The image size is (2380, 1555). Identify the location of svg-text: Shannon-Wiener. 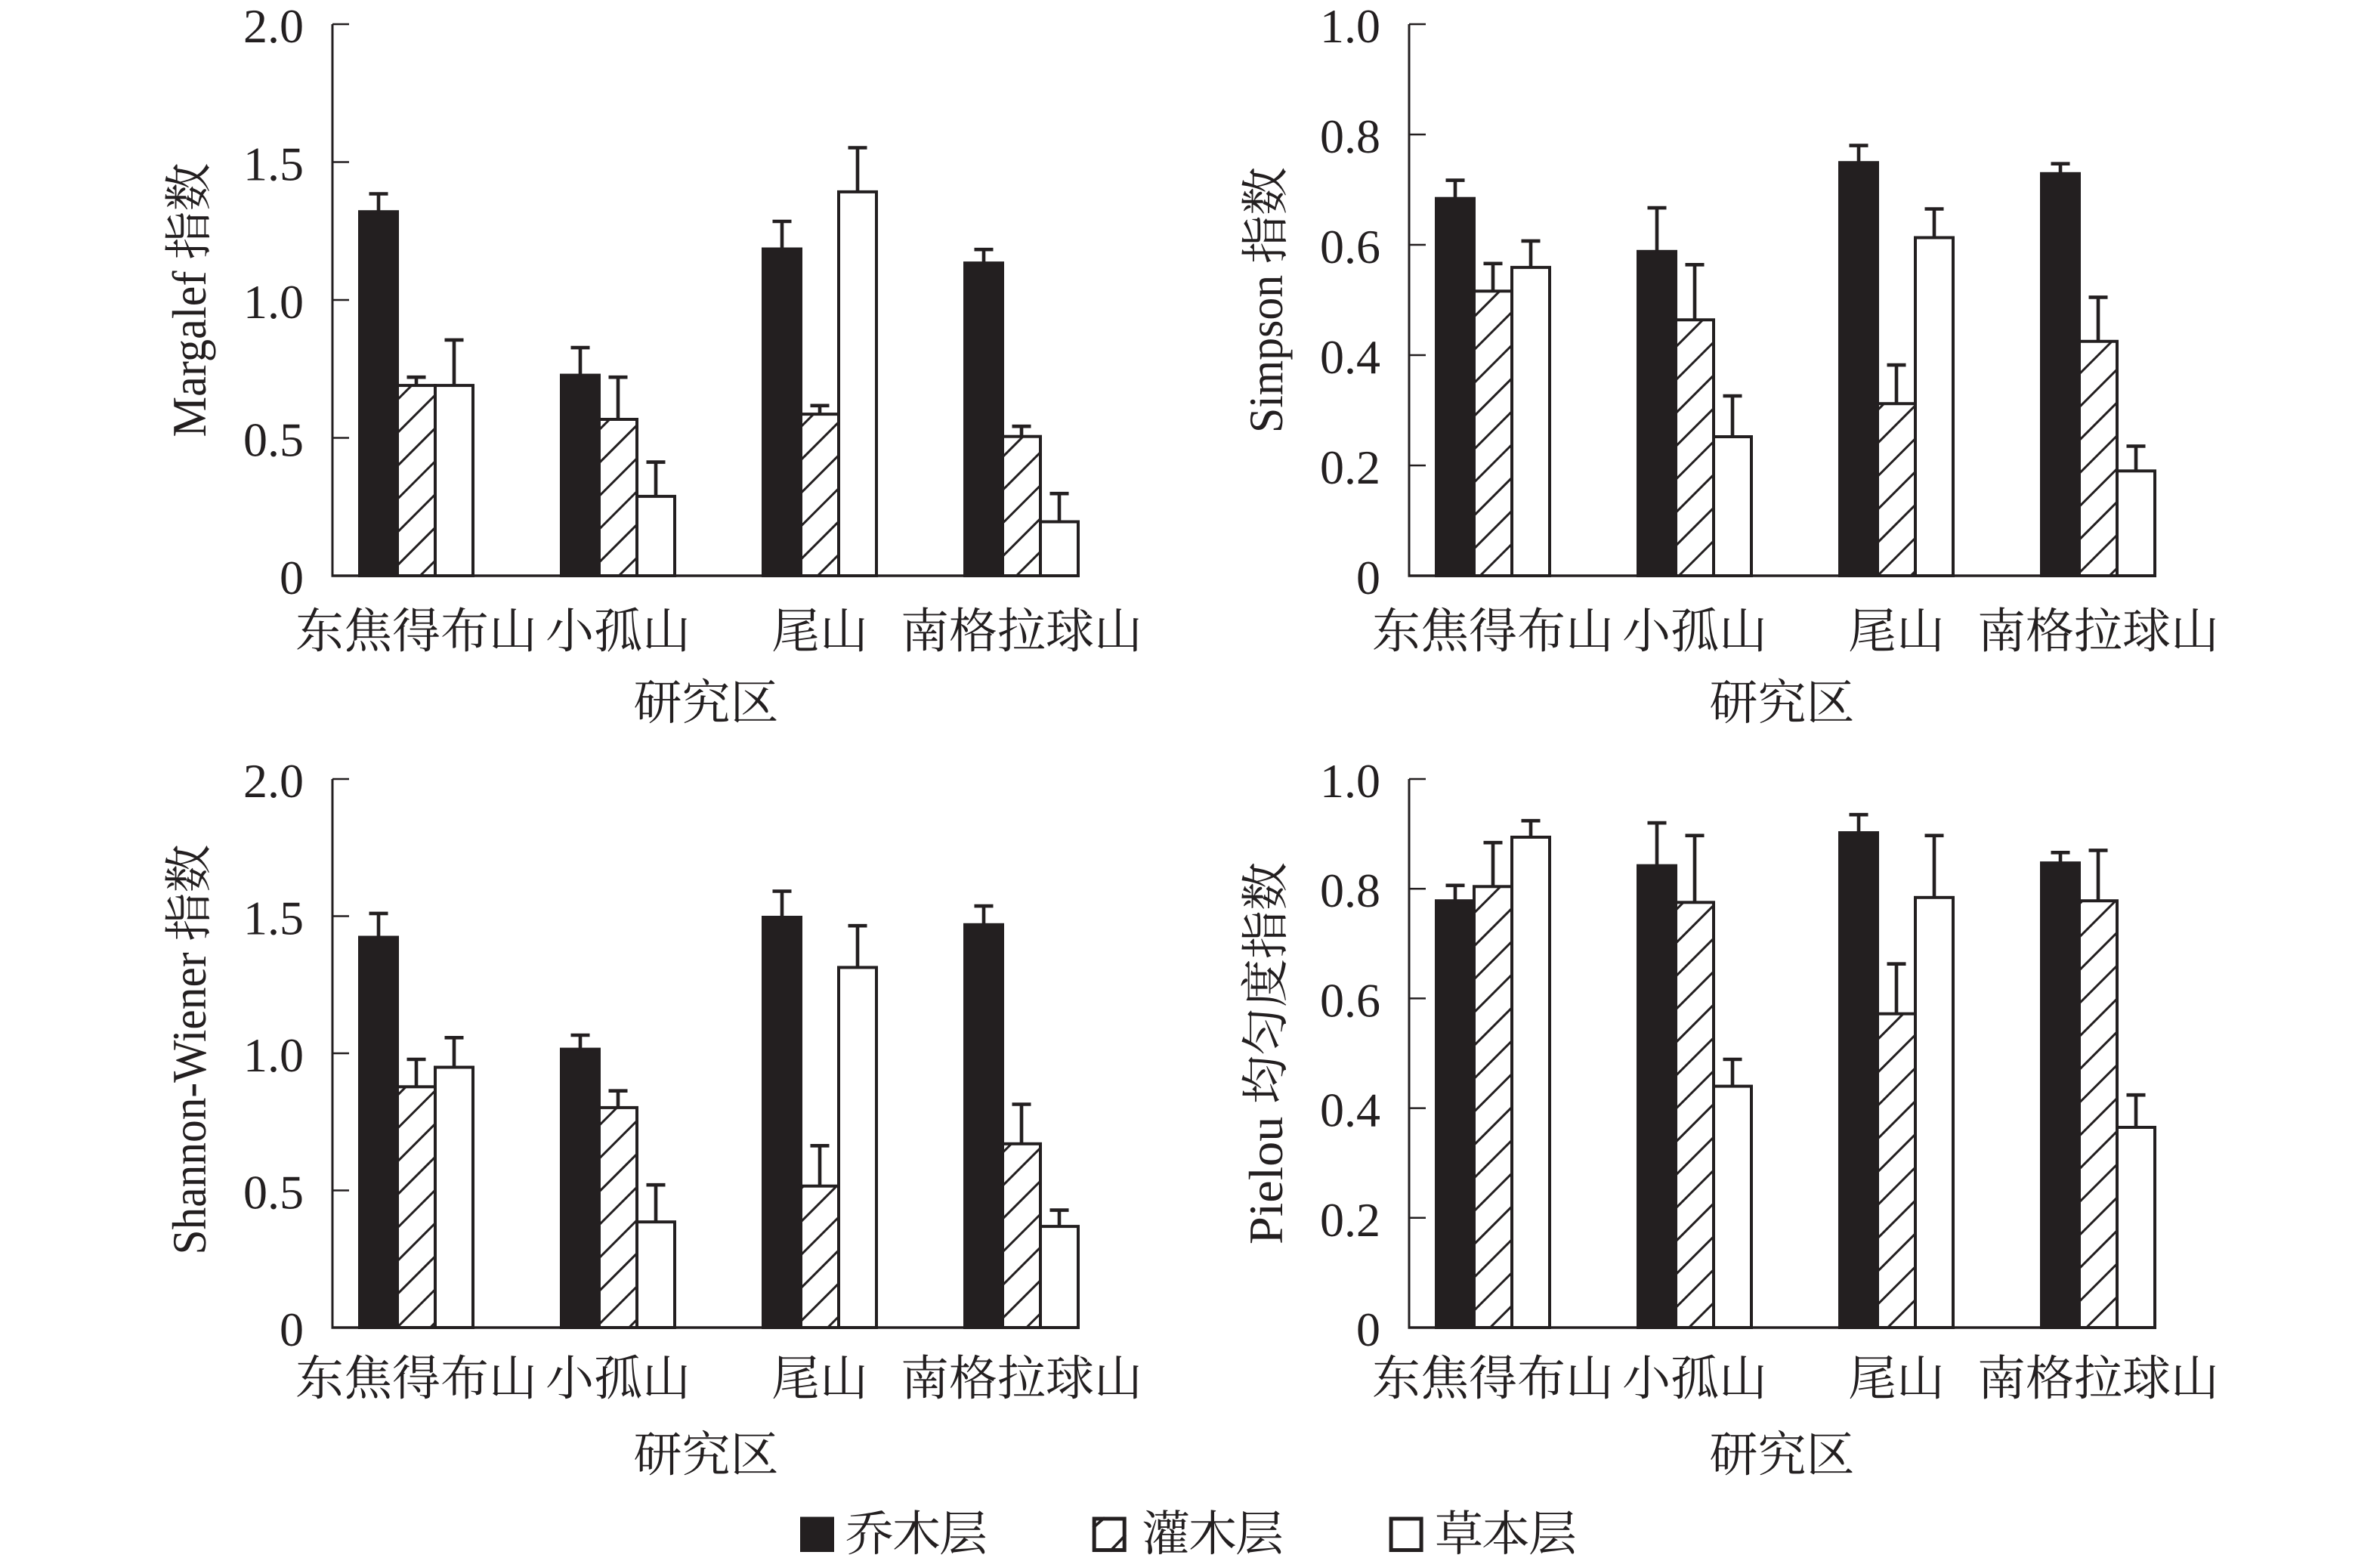
(189, 1098).